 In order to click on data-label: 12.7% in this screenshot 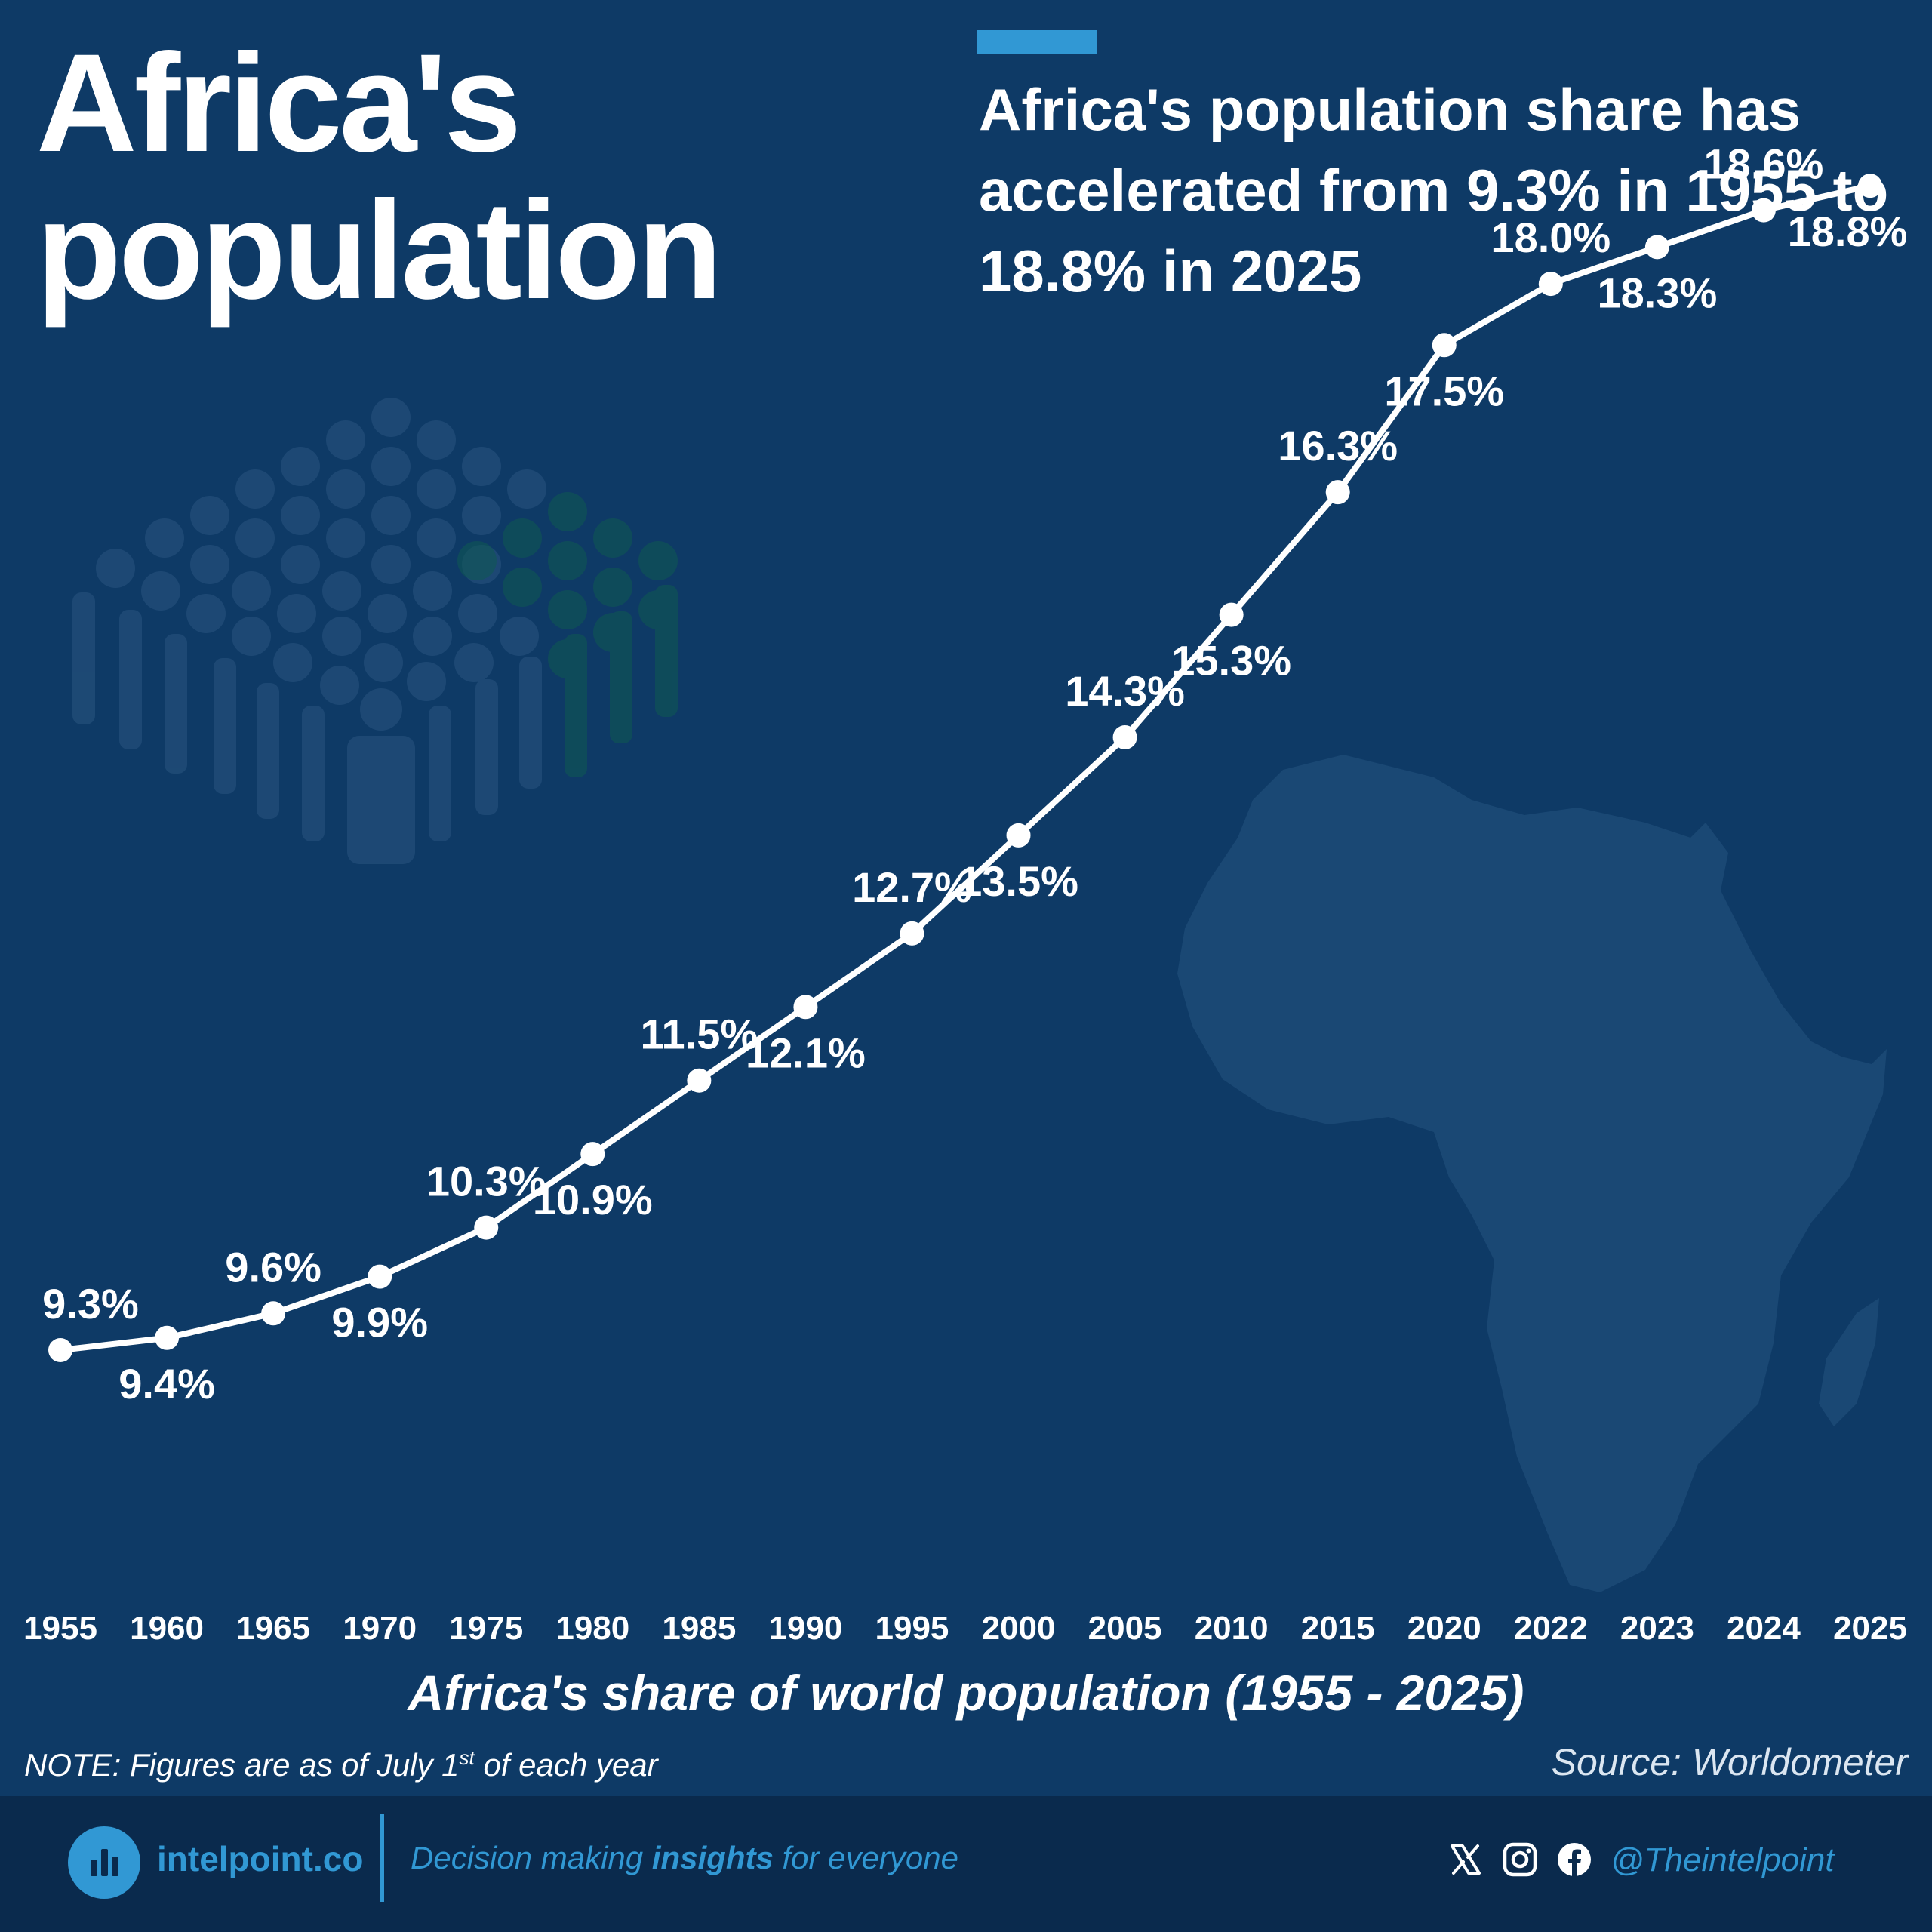, I will do `click(912, 887)`.